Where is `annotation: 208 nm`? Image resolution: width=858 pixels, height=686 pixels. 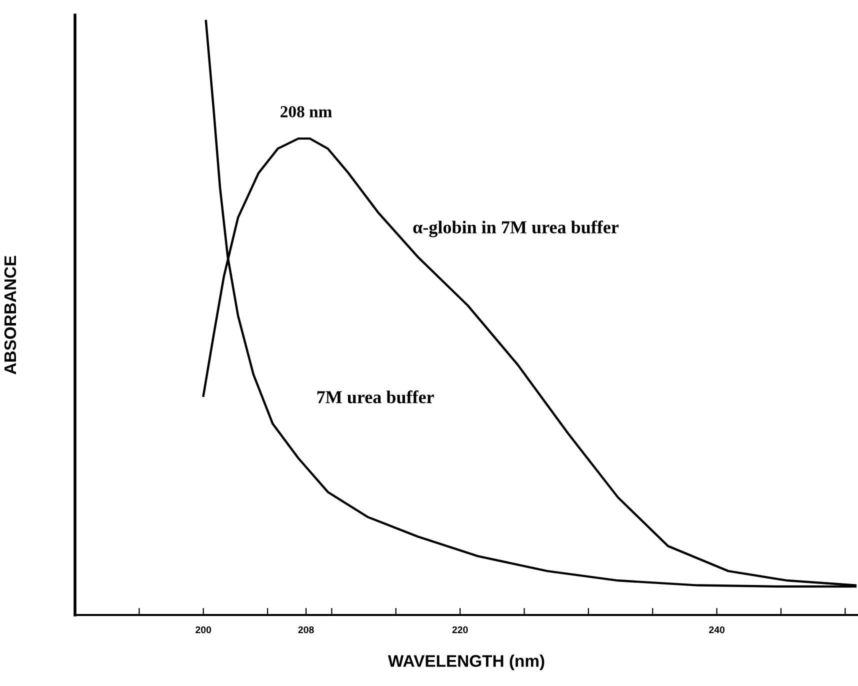 annotation: 208 nm is located at coordinates (306, 112).